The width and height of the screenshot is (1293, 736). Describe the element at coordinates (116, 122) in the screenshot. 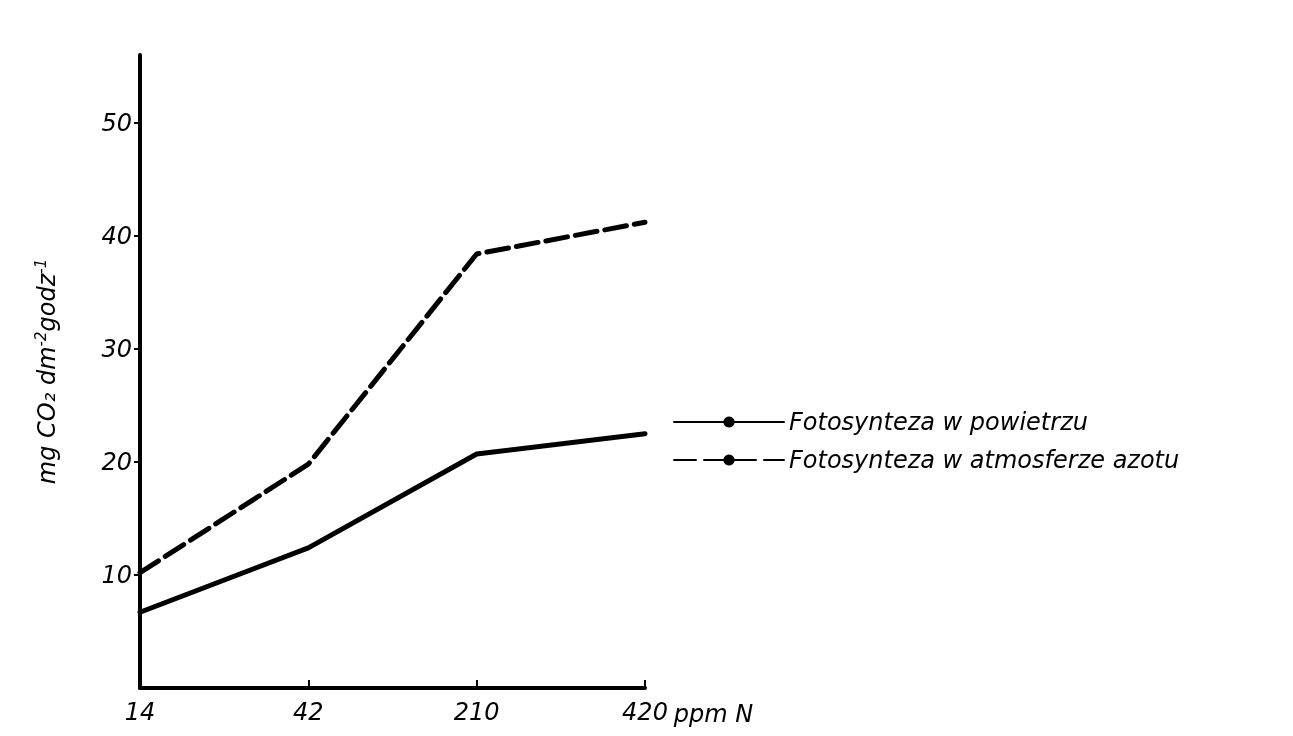

I see `y-tick-label: 50` at that location.